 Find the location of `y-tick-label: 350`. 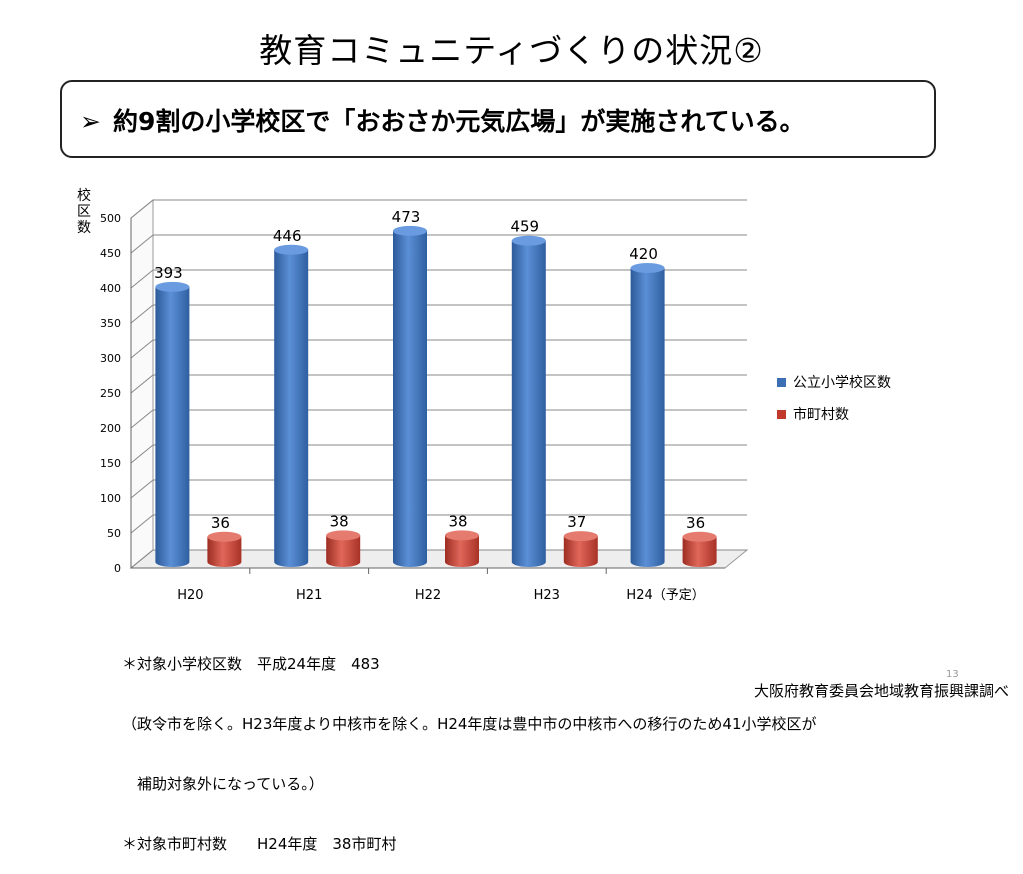

y-tick-label: 350 is located at coordinates (110, 323).